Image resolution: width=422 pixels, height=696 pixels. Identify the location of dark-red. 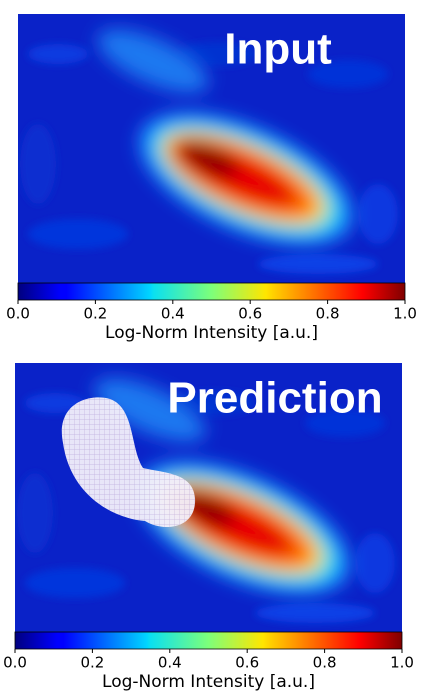
(208, 159).